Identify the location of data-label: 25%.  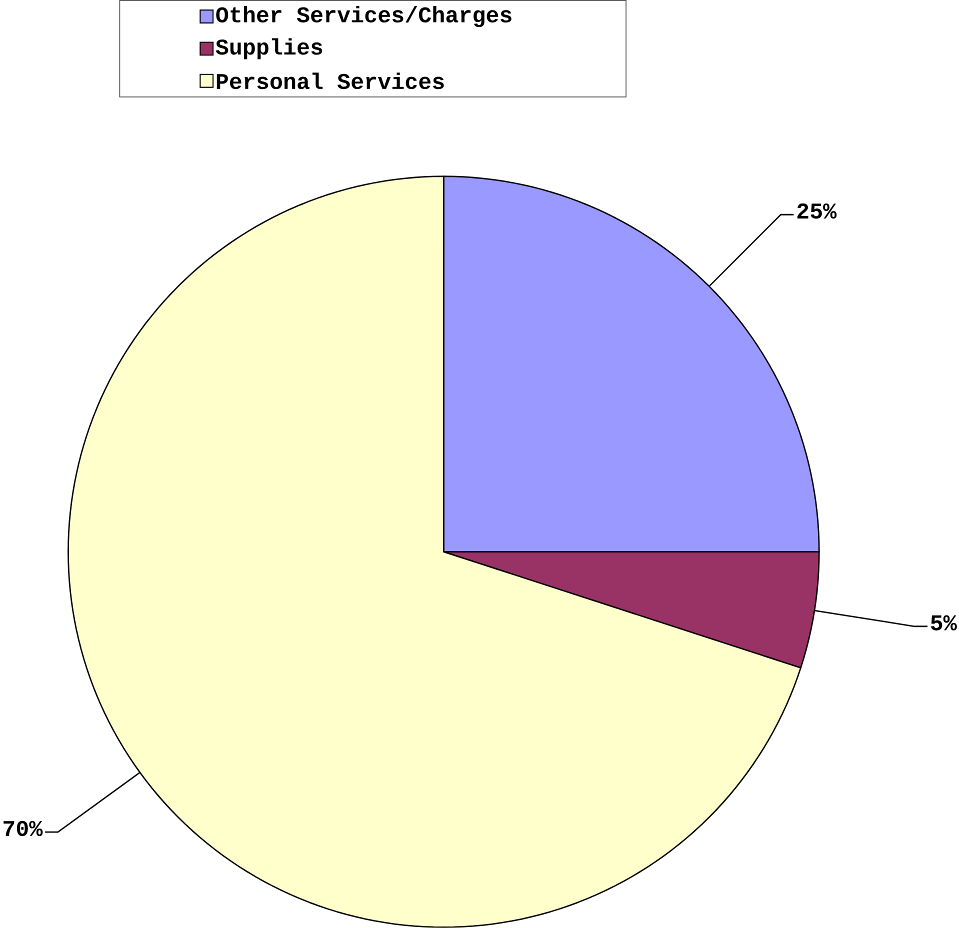
(817, 211).